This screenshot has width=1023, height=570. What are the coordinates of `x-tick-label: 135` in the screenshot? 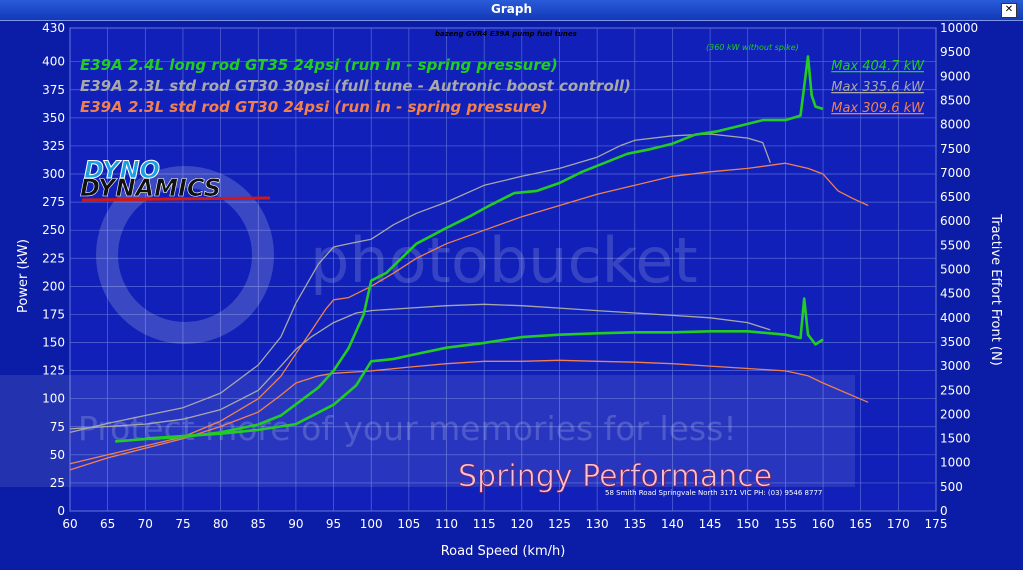 It's located at (634, 524).